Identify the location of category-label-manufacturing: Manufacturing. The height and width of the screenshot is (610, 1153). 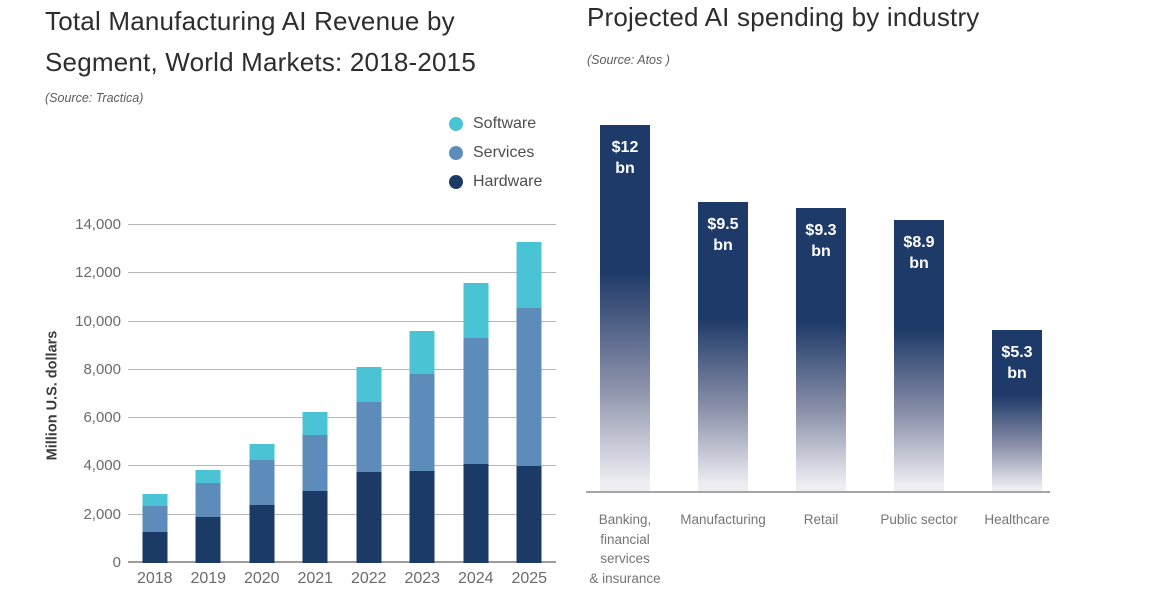
(723, 519).